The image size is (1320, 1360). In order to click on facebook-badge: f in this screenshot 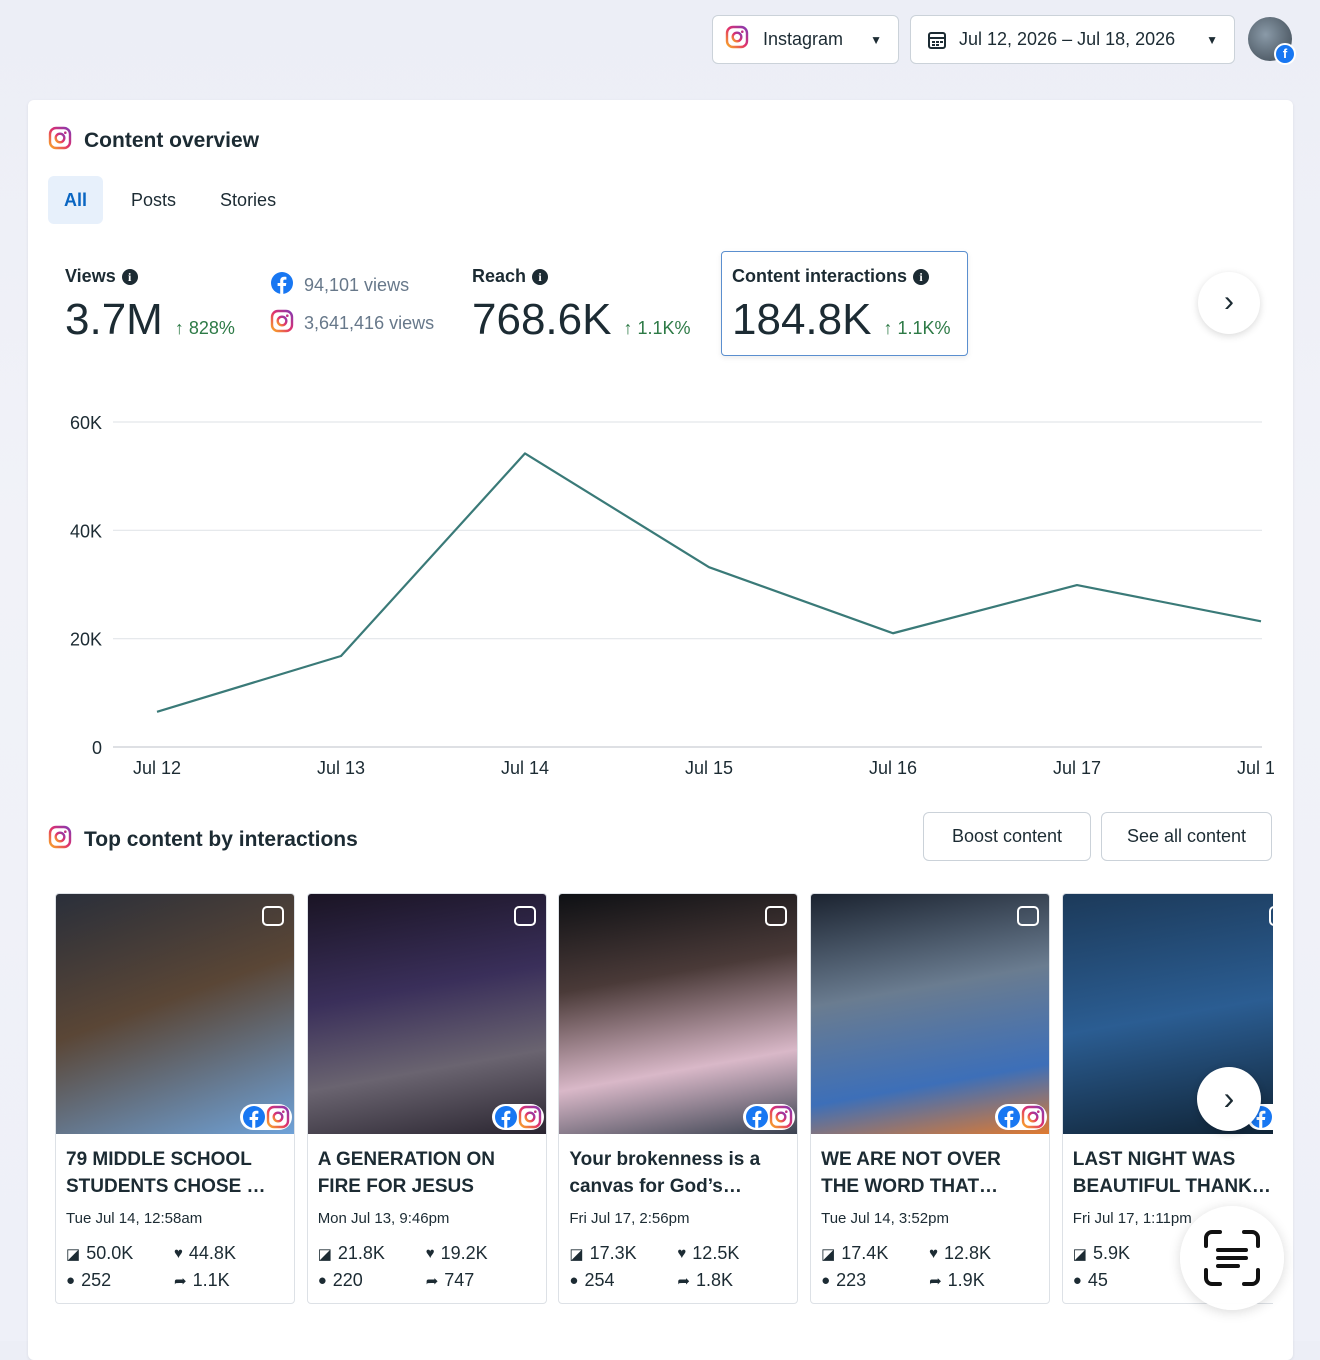, I will do `click(1285, 54)`.